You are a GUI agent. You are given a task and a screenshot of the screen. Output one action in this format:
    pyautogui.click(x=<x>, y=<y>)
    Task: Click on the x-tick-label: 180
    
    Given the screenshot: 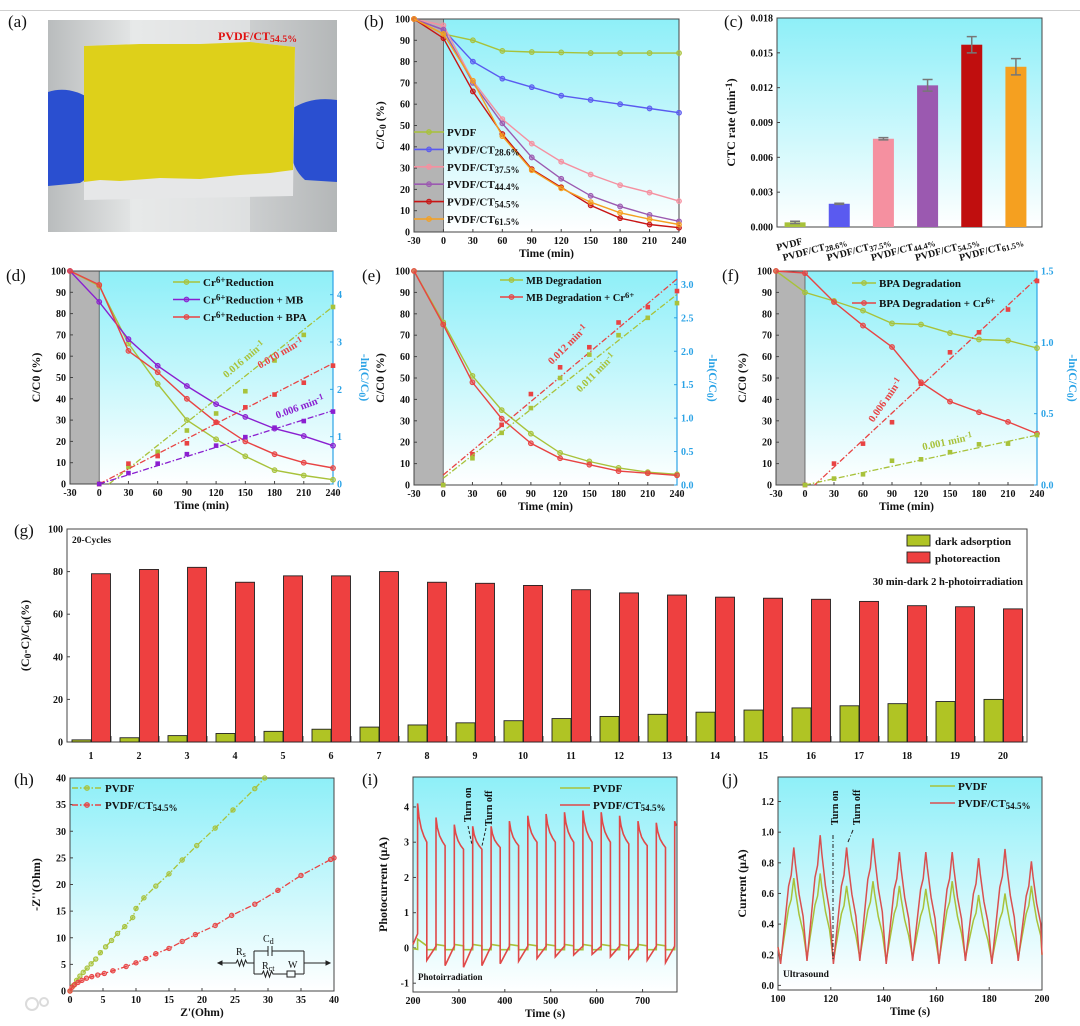 What is the action you would take?
    pyautogui.click(x=989, y=999)
    